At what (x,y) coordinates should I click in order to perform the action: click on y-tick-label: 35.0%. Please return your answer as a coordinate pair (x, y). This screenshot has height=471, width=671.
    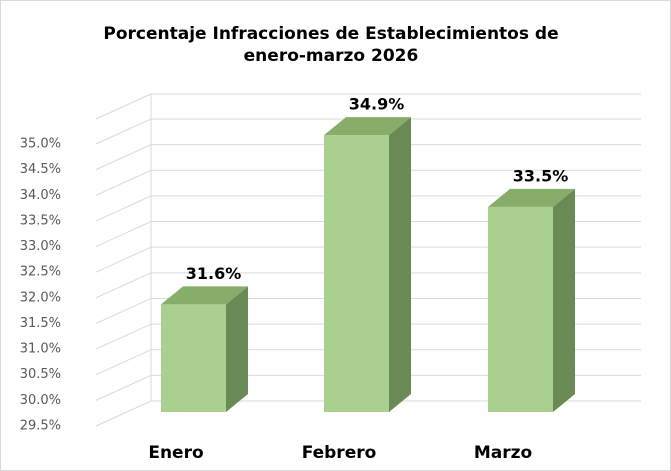
    Looking at the image, I should click on (40, 144).